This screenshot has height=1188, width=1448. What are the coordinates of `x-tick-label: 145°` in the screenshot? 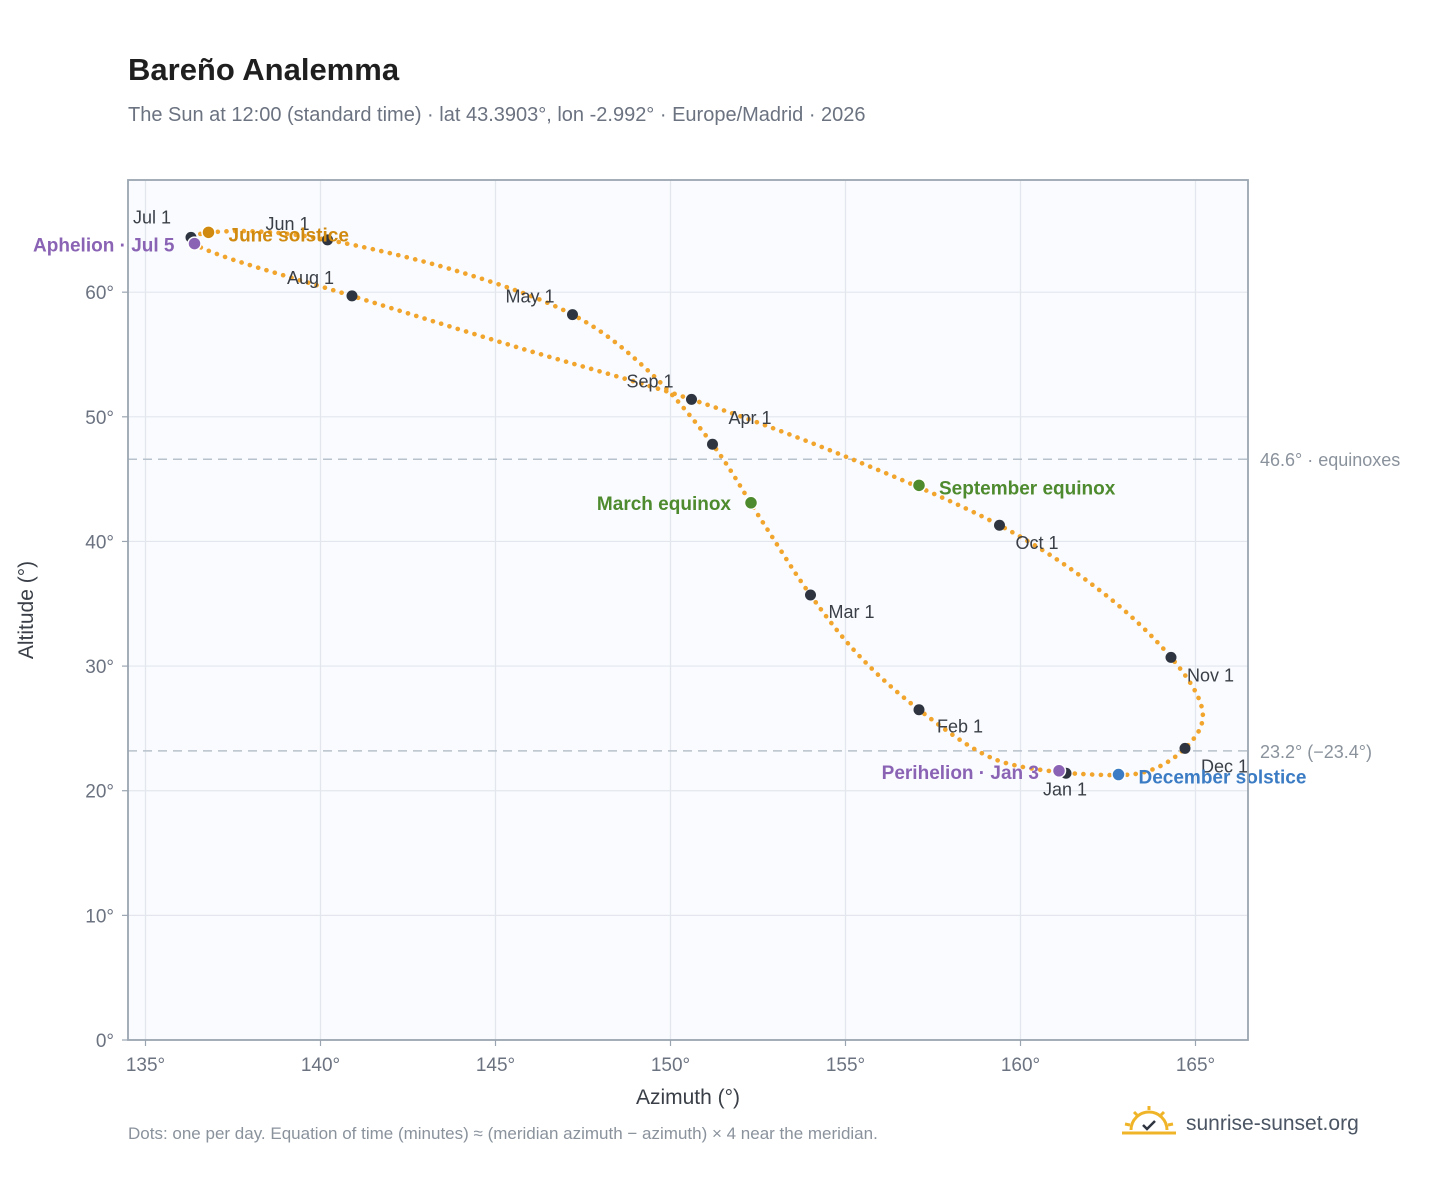 It's located at (495, 1065).